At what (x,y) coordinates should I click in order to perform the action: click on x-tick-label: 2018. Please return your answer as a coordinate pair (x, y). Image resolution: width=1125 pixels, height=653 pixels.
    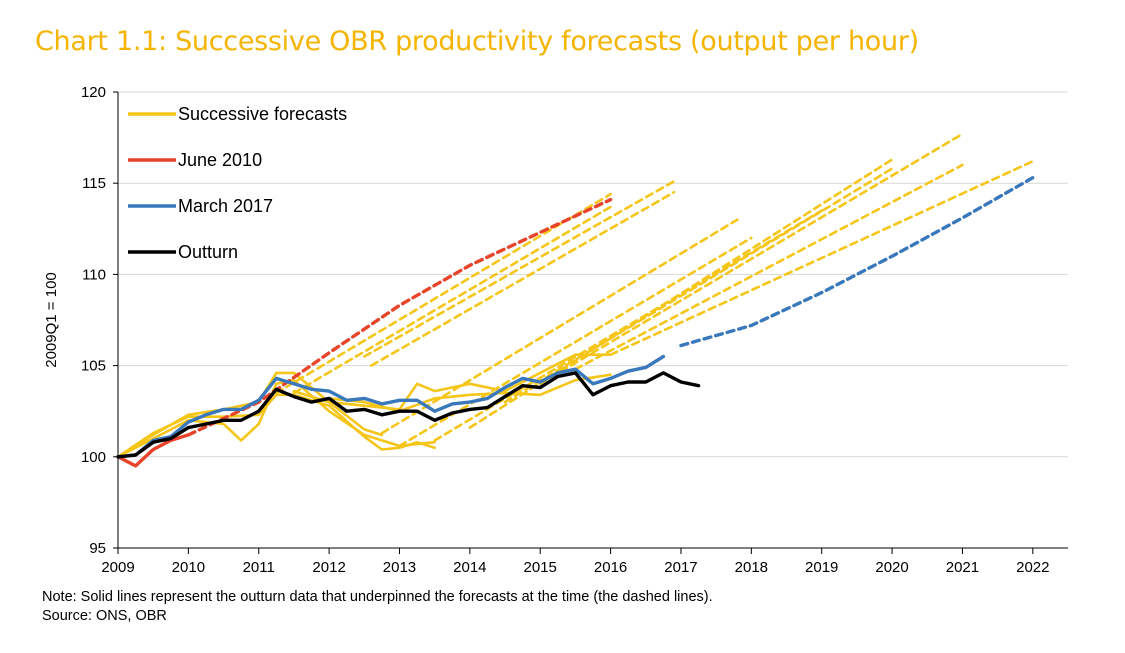
    Looking at the image, I should click on (751, 567).